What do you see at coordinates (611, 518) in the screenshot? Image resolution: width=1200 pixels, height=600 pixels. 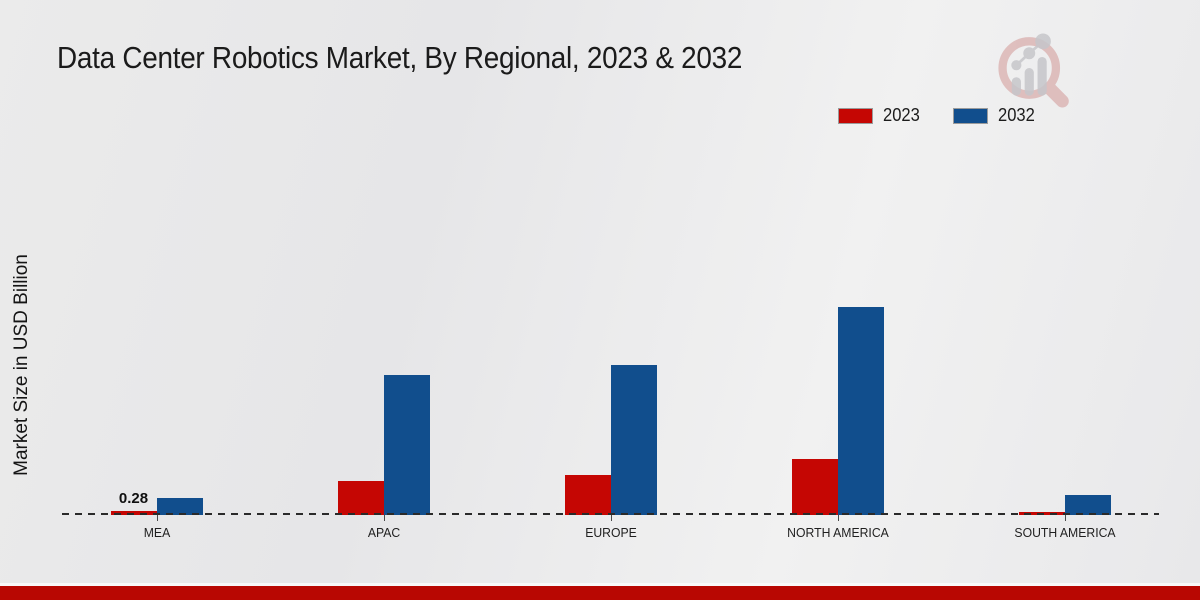 I see `x-tick-europe` at bounding box center [611, 518].